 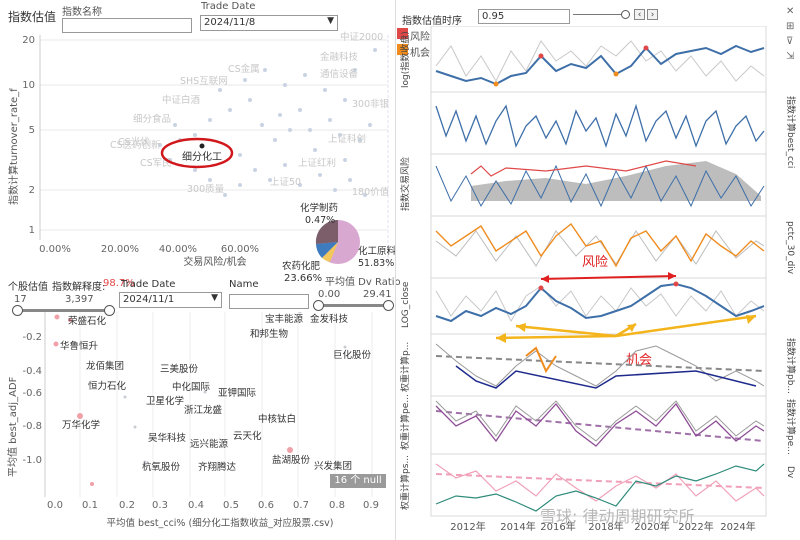 I want to click on x-tick: 60.00%, so click(x=240, y=249).